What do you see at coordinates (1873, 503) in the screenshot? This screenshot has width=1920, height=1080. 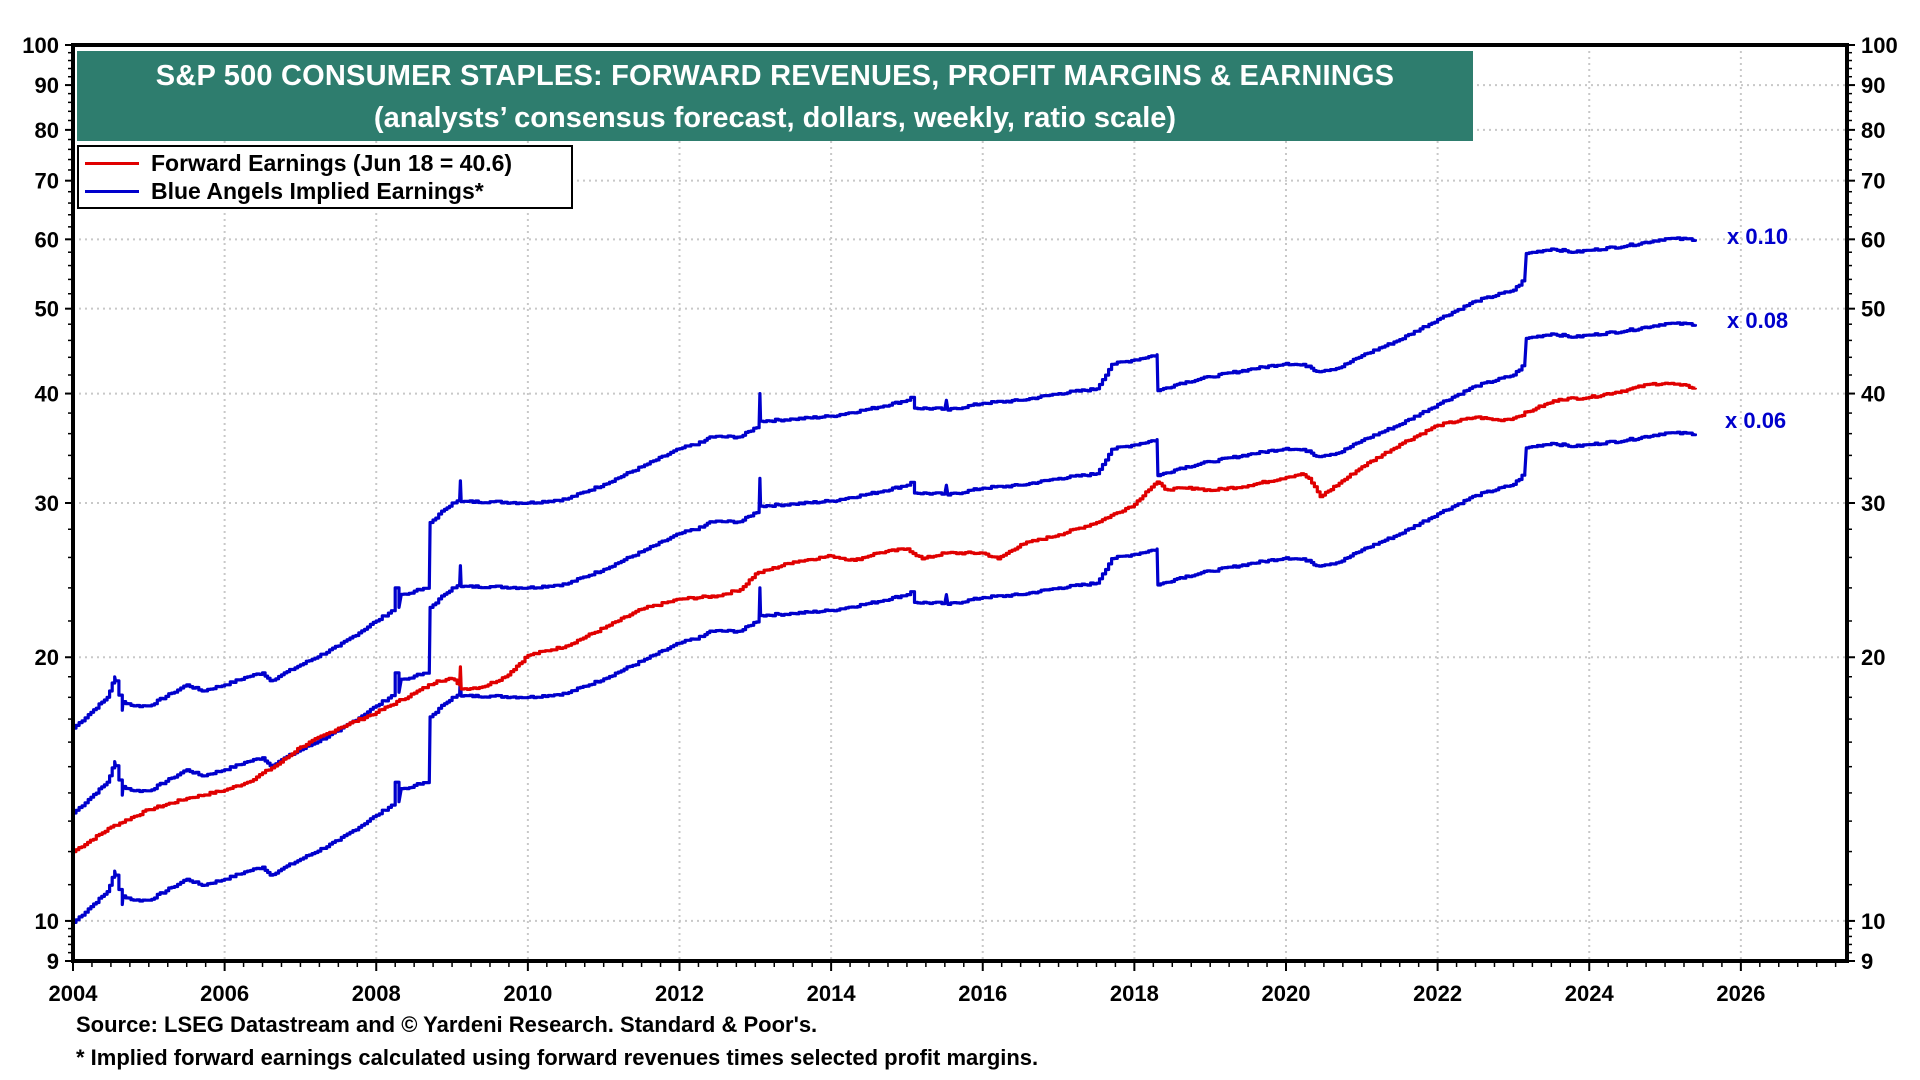 I see `y-tick-label-right: 30` at bounding box center [1873, 503].